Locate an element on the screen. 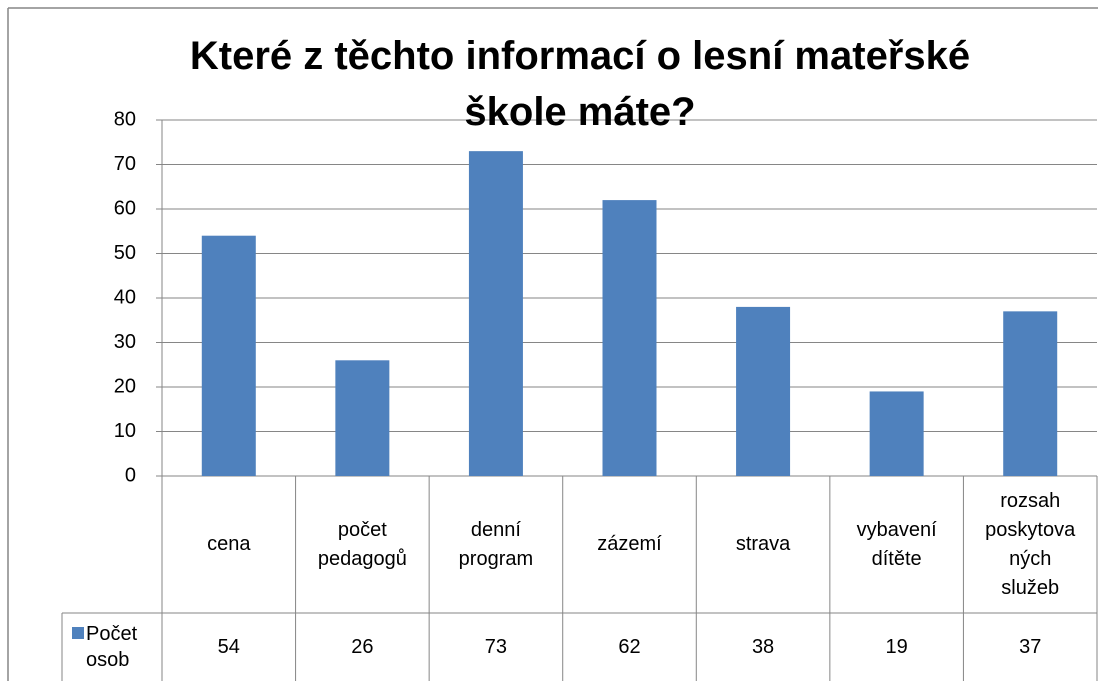 The width and height of the screenshot is (1098, 681). x-tick-label: zázemí is located at coordinates (629, 544).